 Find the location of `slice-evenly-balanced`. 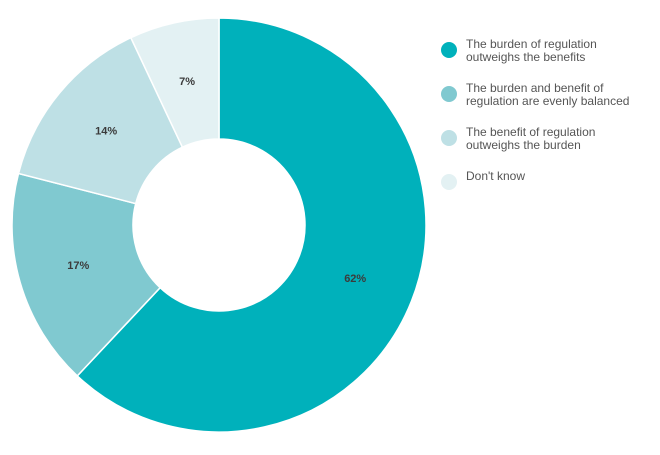

slice-evenly-balanced is located at coordinates (86, 274).